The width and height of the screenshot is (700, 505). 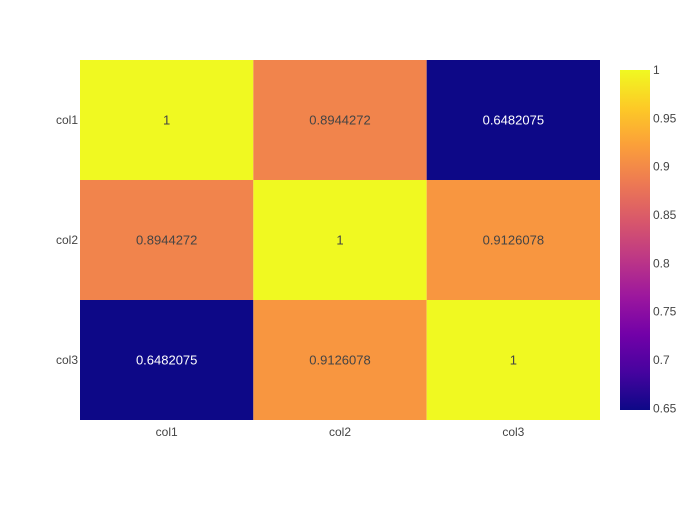 I want to click on colorbar-tick-label-5: 0.85, so click(x=665, y=215).